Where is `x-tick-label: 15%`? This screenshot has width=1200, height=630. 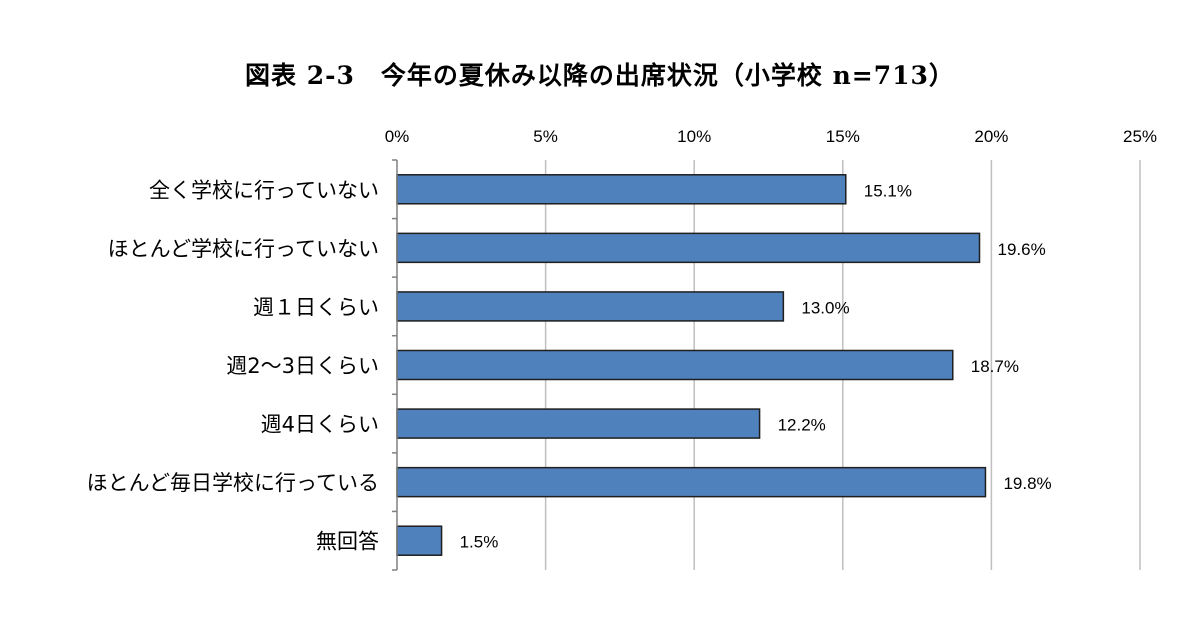 x-tick-label: 15% is located at coordinates (843, 136).